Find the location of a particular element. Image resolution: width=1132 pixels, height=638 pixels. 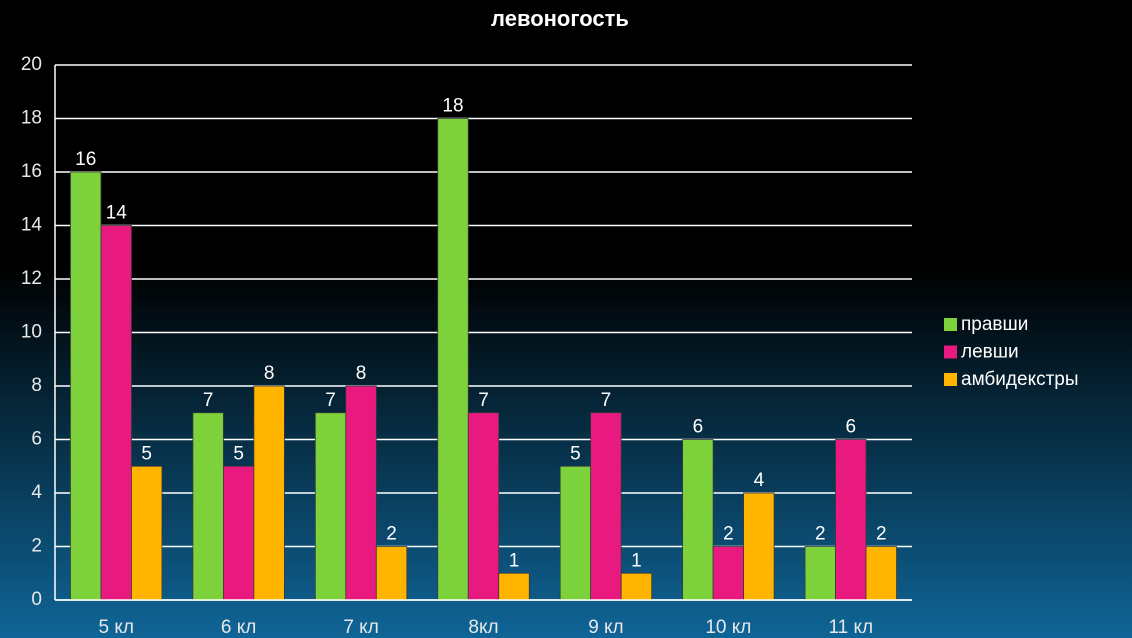

data-label: 18 is located at coordinates (452, 106).